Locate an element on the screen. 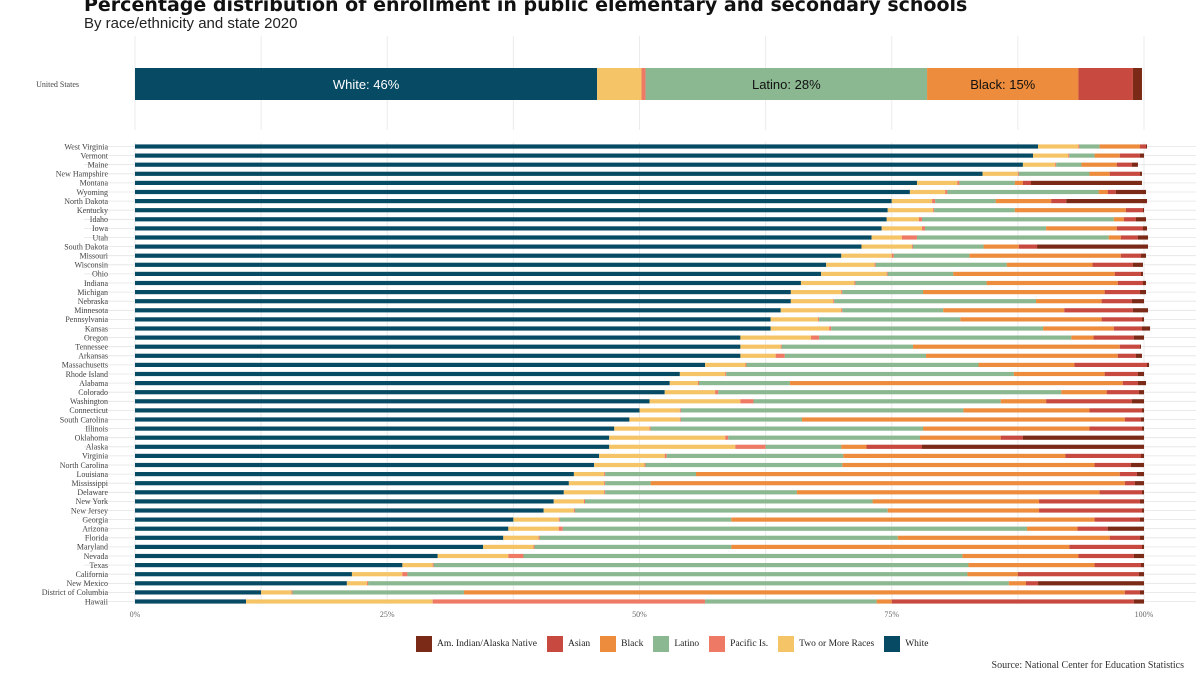 The height and width of the screenshot is (675, 1200). bar-segment-texas-am-indian-alaska-native is located at coordinates (1142, 565).